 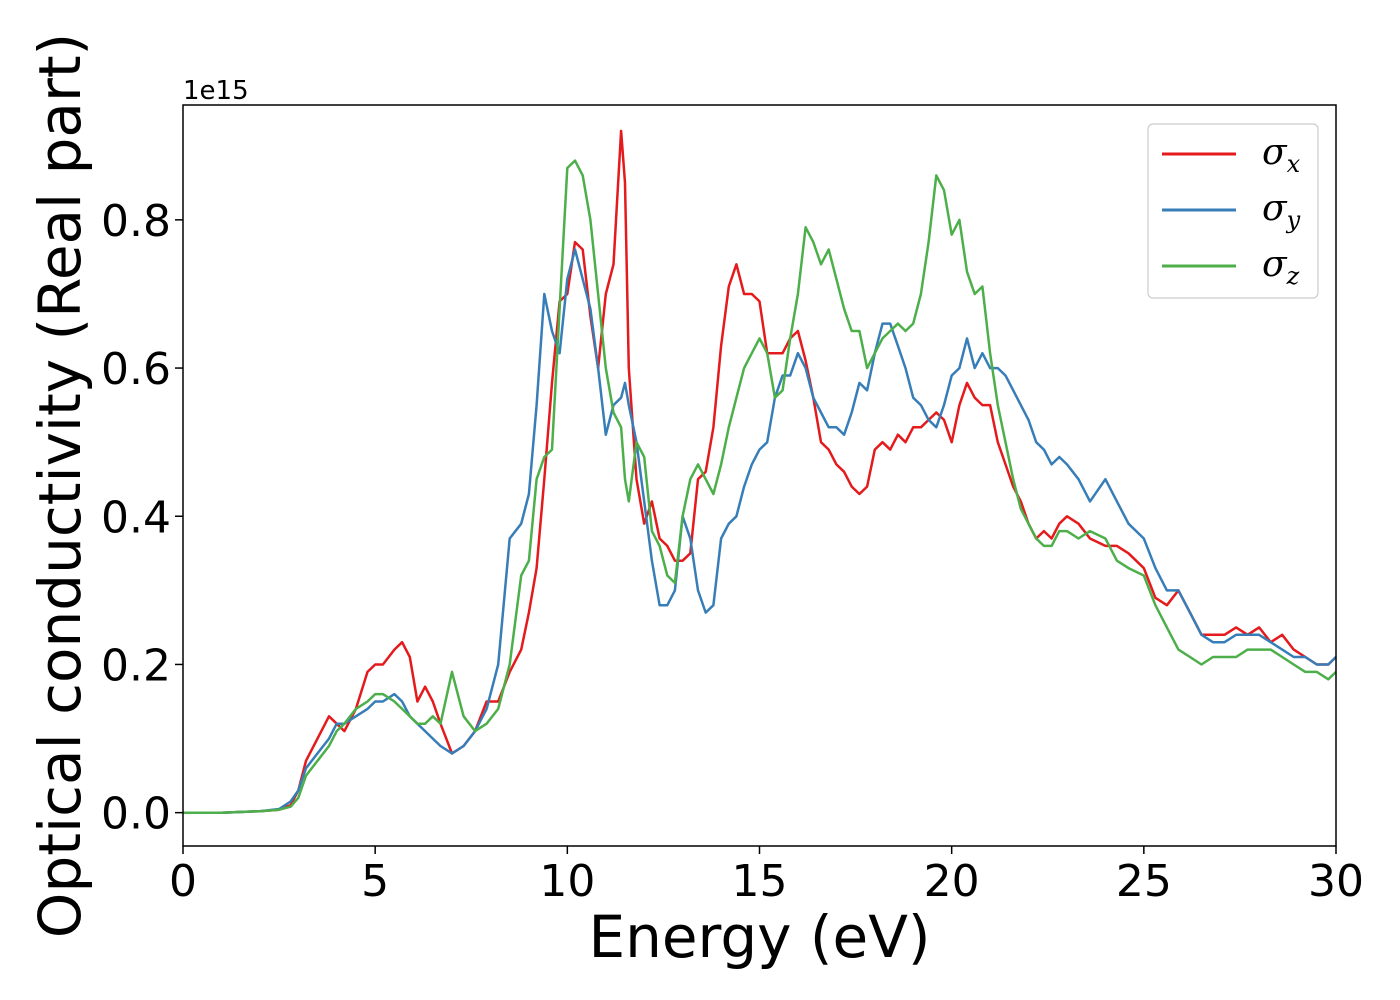 I want to click on x-axis-ticks: 0 5 10 15 20 25 30, so click(x=766, y=876).